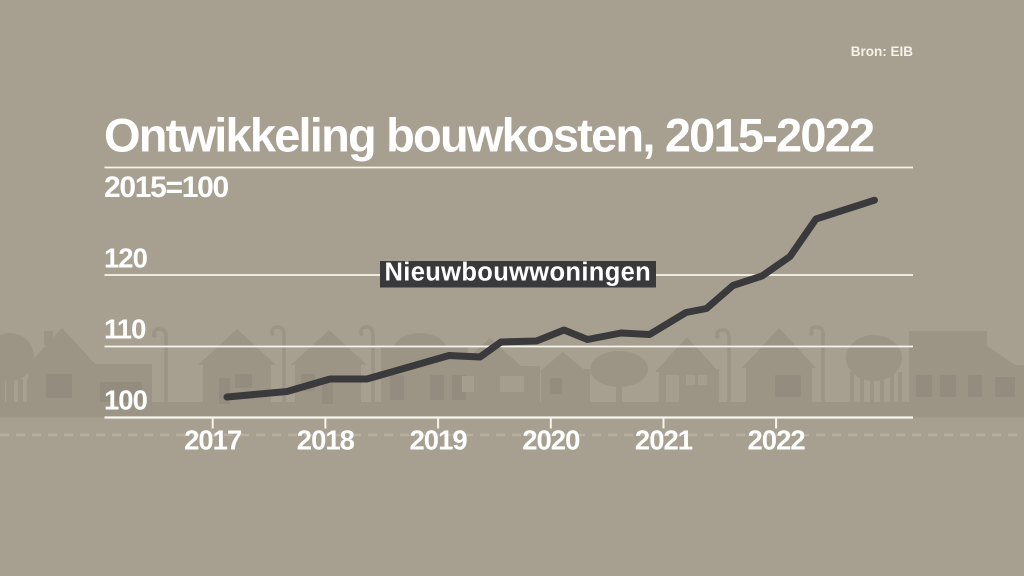 This screenshot has height=576, width=1024. Describe the element at coordinates (326, 440) in the screenshot. I see `svg-text: 2018` at that location.